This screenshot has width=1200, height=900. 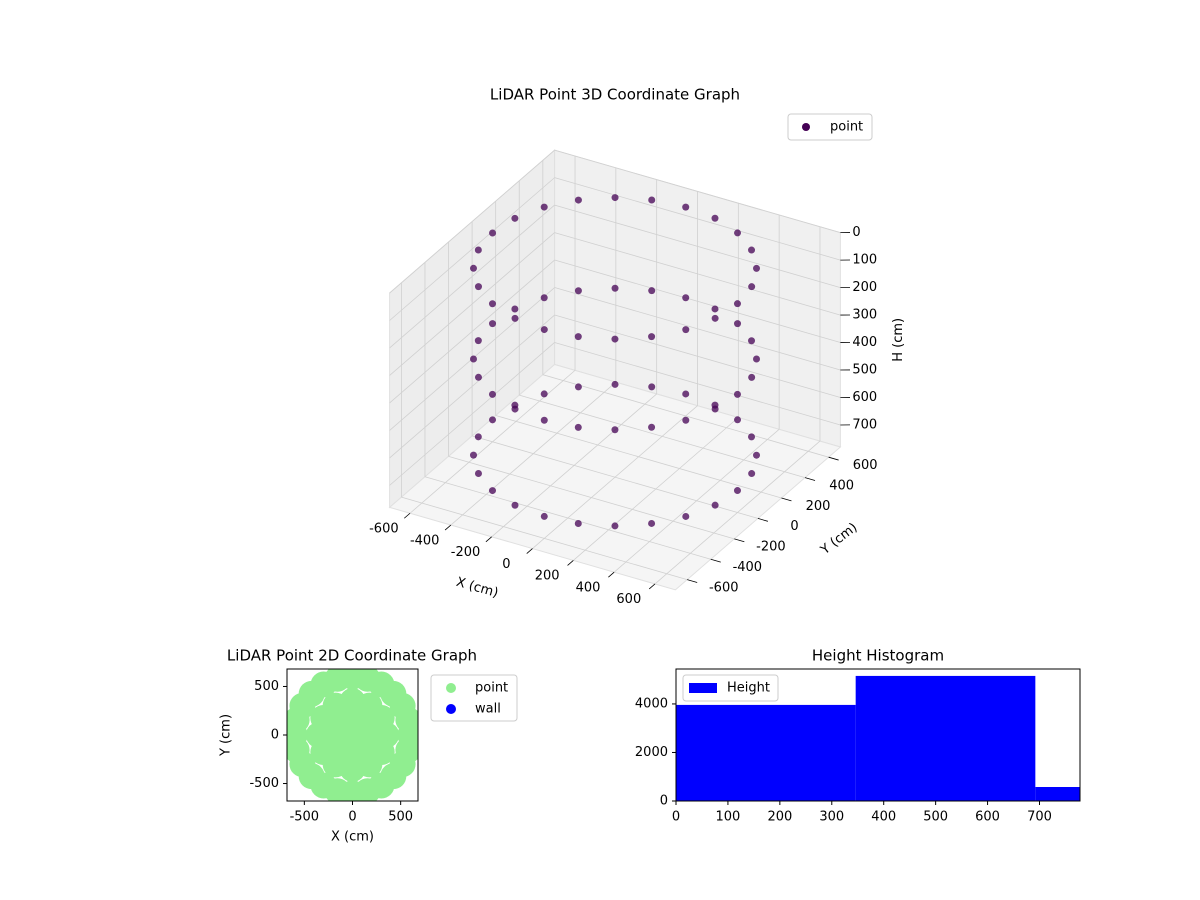 I want to click on x-tick-label: 200, so click(x=779, y=817).